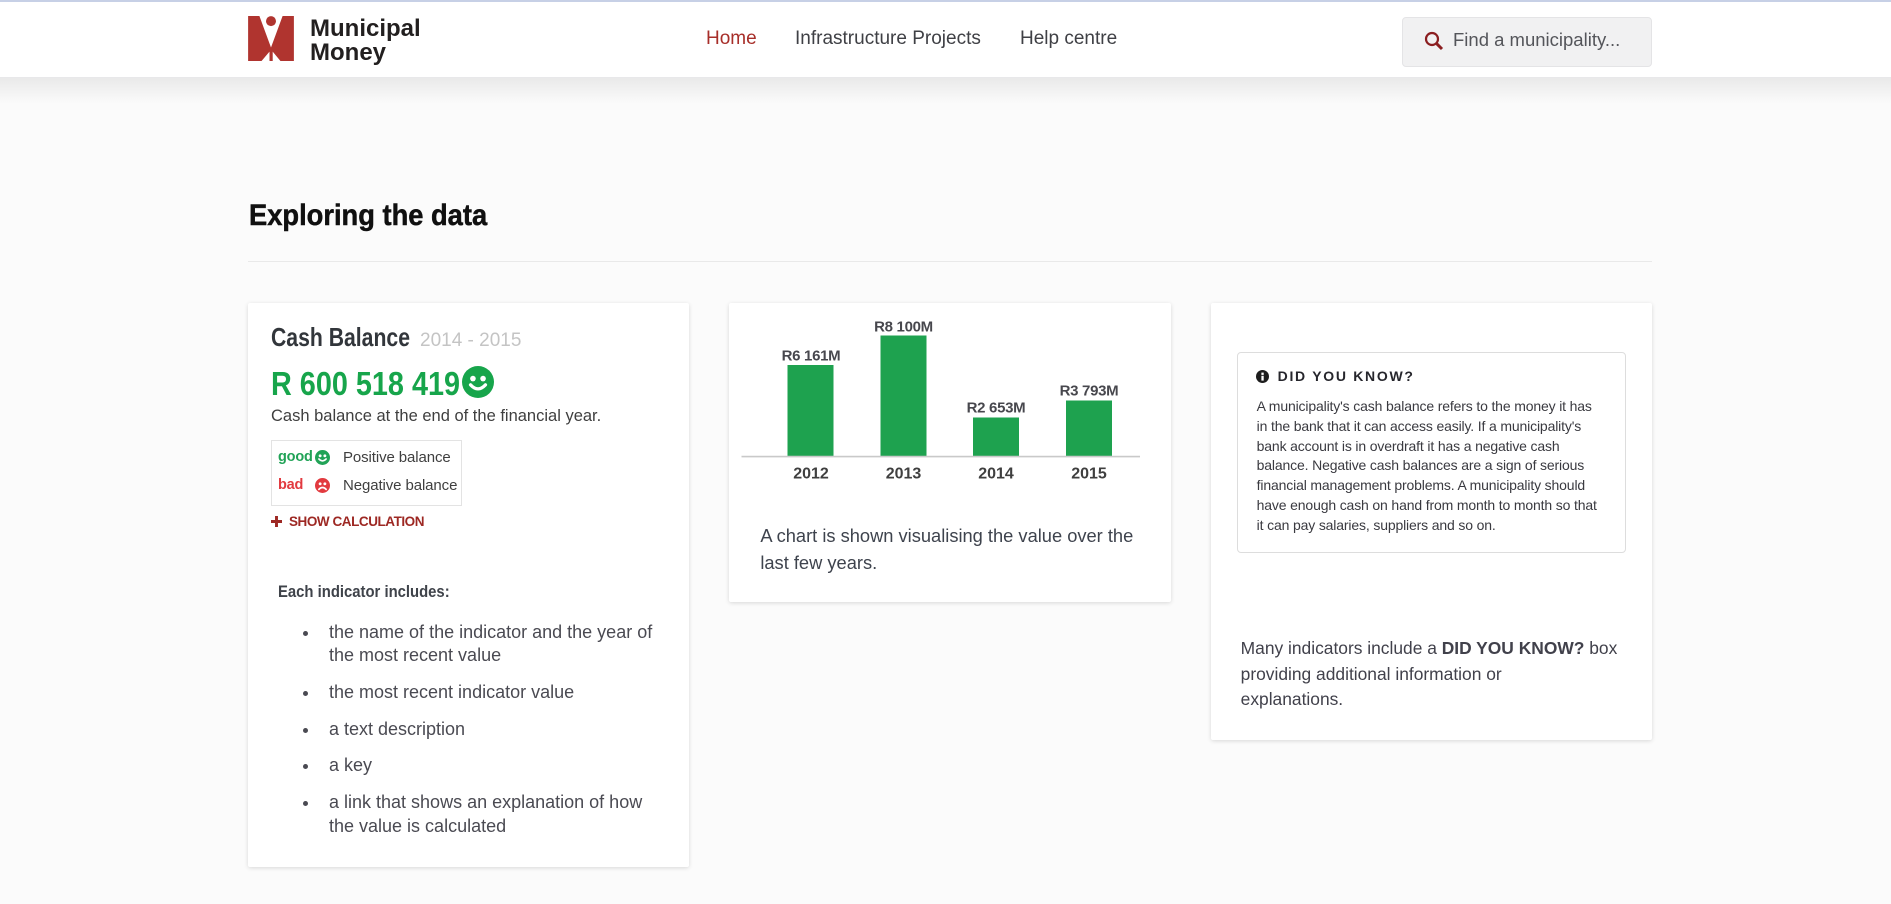  What do you see at coordinates (811, 356) in the screenshot?
I see `svg-text: R6 161M` at bounding box center [811, 356].